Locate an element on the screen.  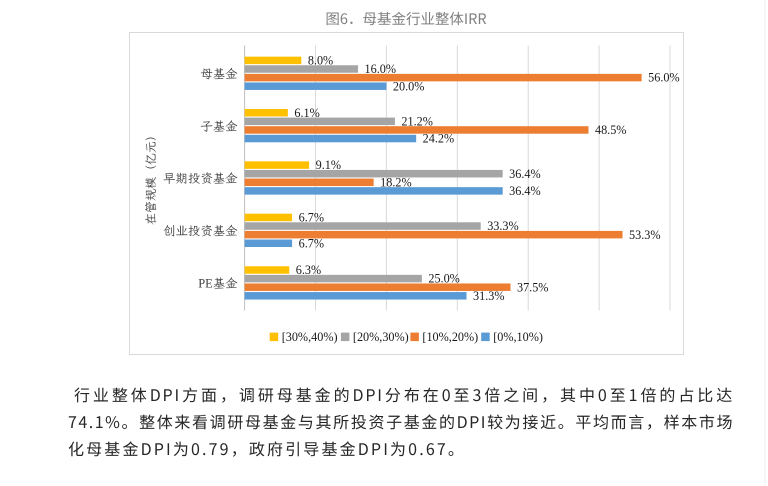
svg-text: 8.0% is located at coordinates (320, 61).